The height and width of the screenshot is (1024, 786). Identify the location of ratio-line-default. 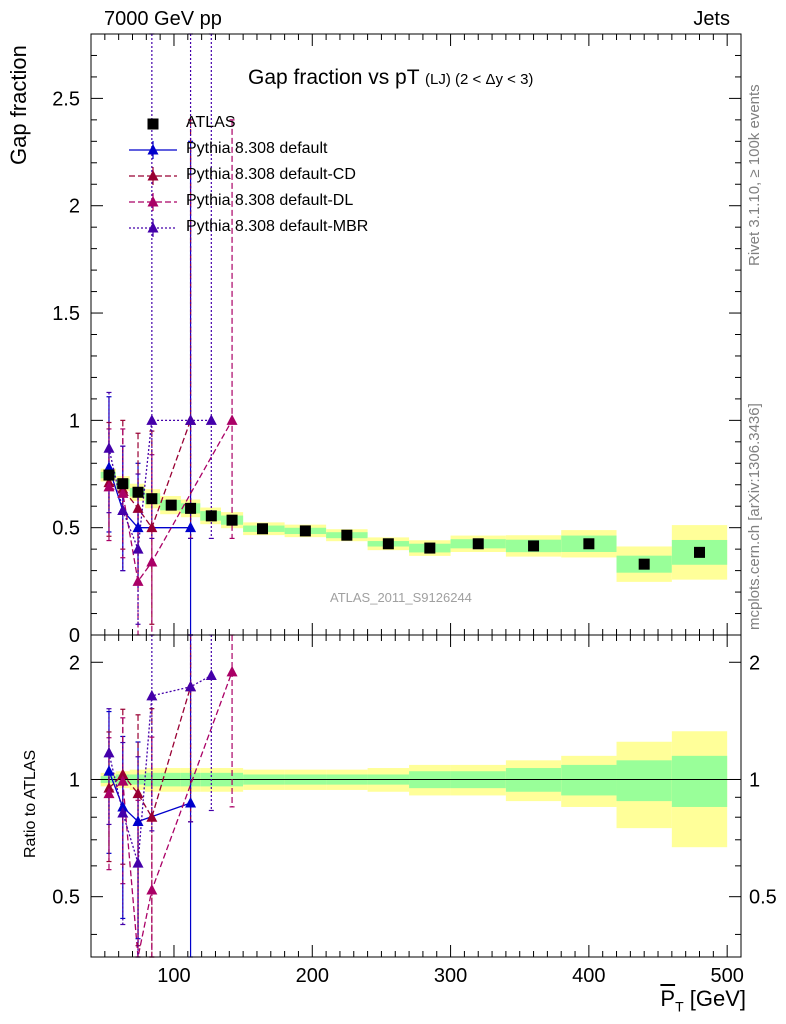
(149, 796).